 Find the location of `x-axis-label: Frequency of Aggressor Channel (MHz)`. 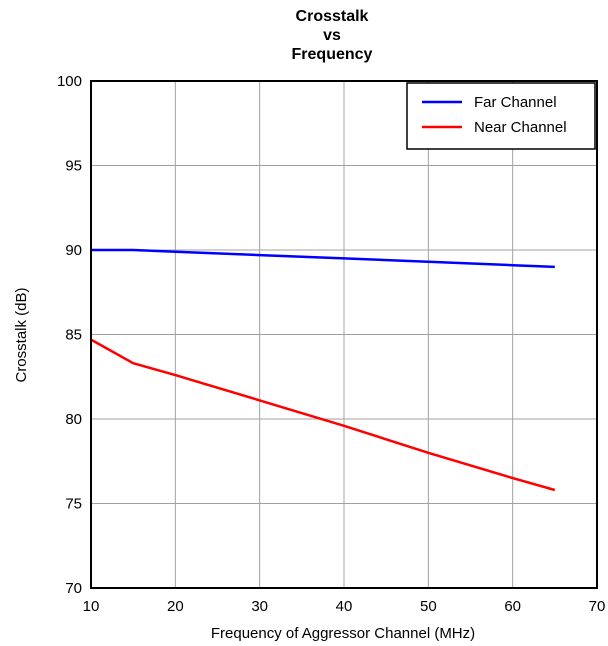

x-axis-label: Frequency of Aggressor Channel (MHz) is located at coordinates (343, 633).